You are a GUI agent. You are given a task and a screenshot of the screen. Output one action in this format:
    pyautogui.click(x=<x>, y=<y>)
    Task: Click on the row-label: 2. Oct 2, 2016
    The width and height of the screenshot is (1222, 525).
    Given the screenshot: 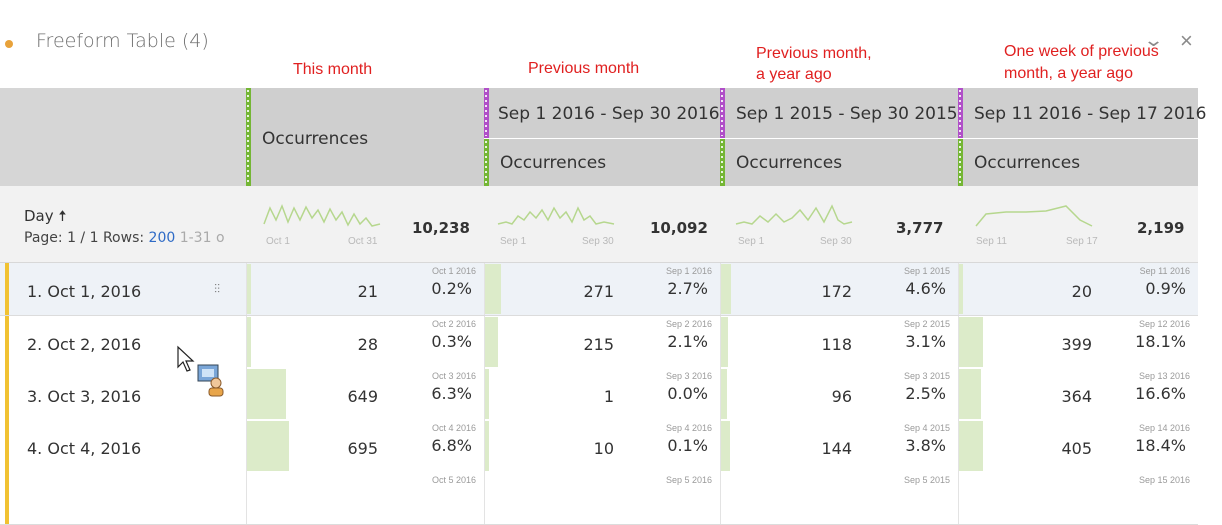 What is the action you would take?
    pyautogui.click(x=84, y=344)
    